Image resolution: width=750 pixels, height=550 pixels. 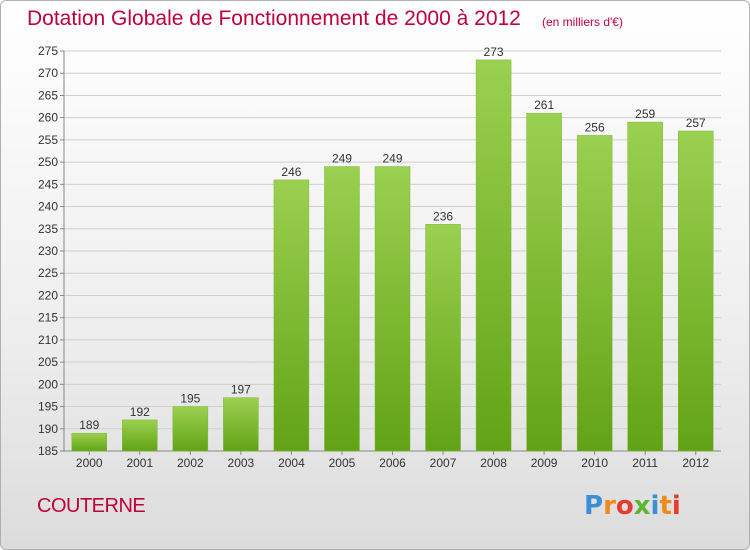 What do you see at coordinates (241, 463) in the screenshot?
I see `x-tick-label: 2003` at bounding box center [241, 463].